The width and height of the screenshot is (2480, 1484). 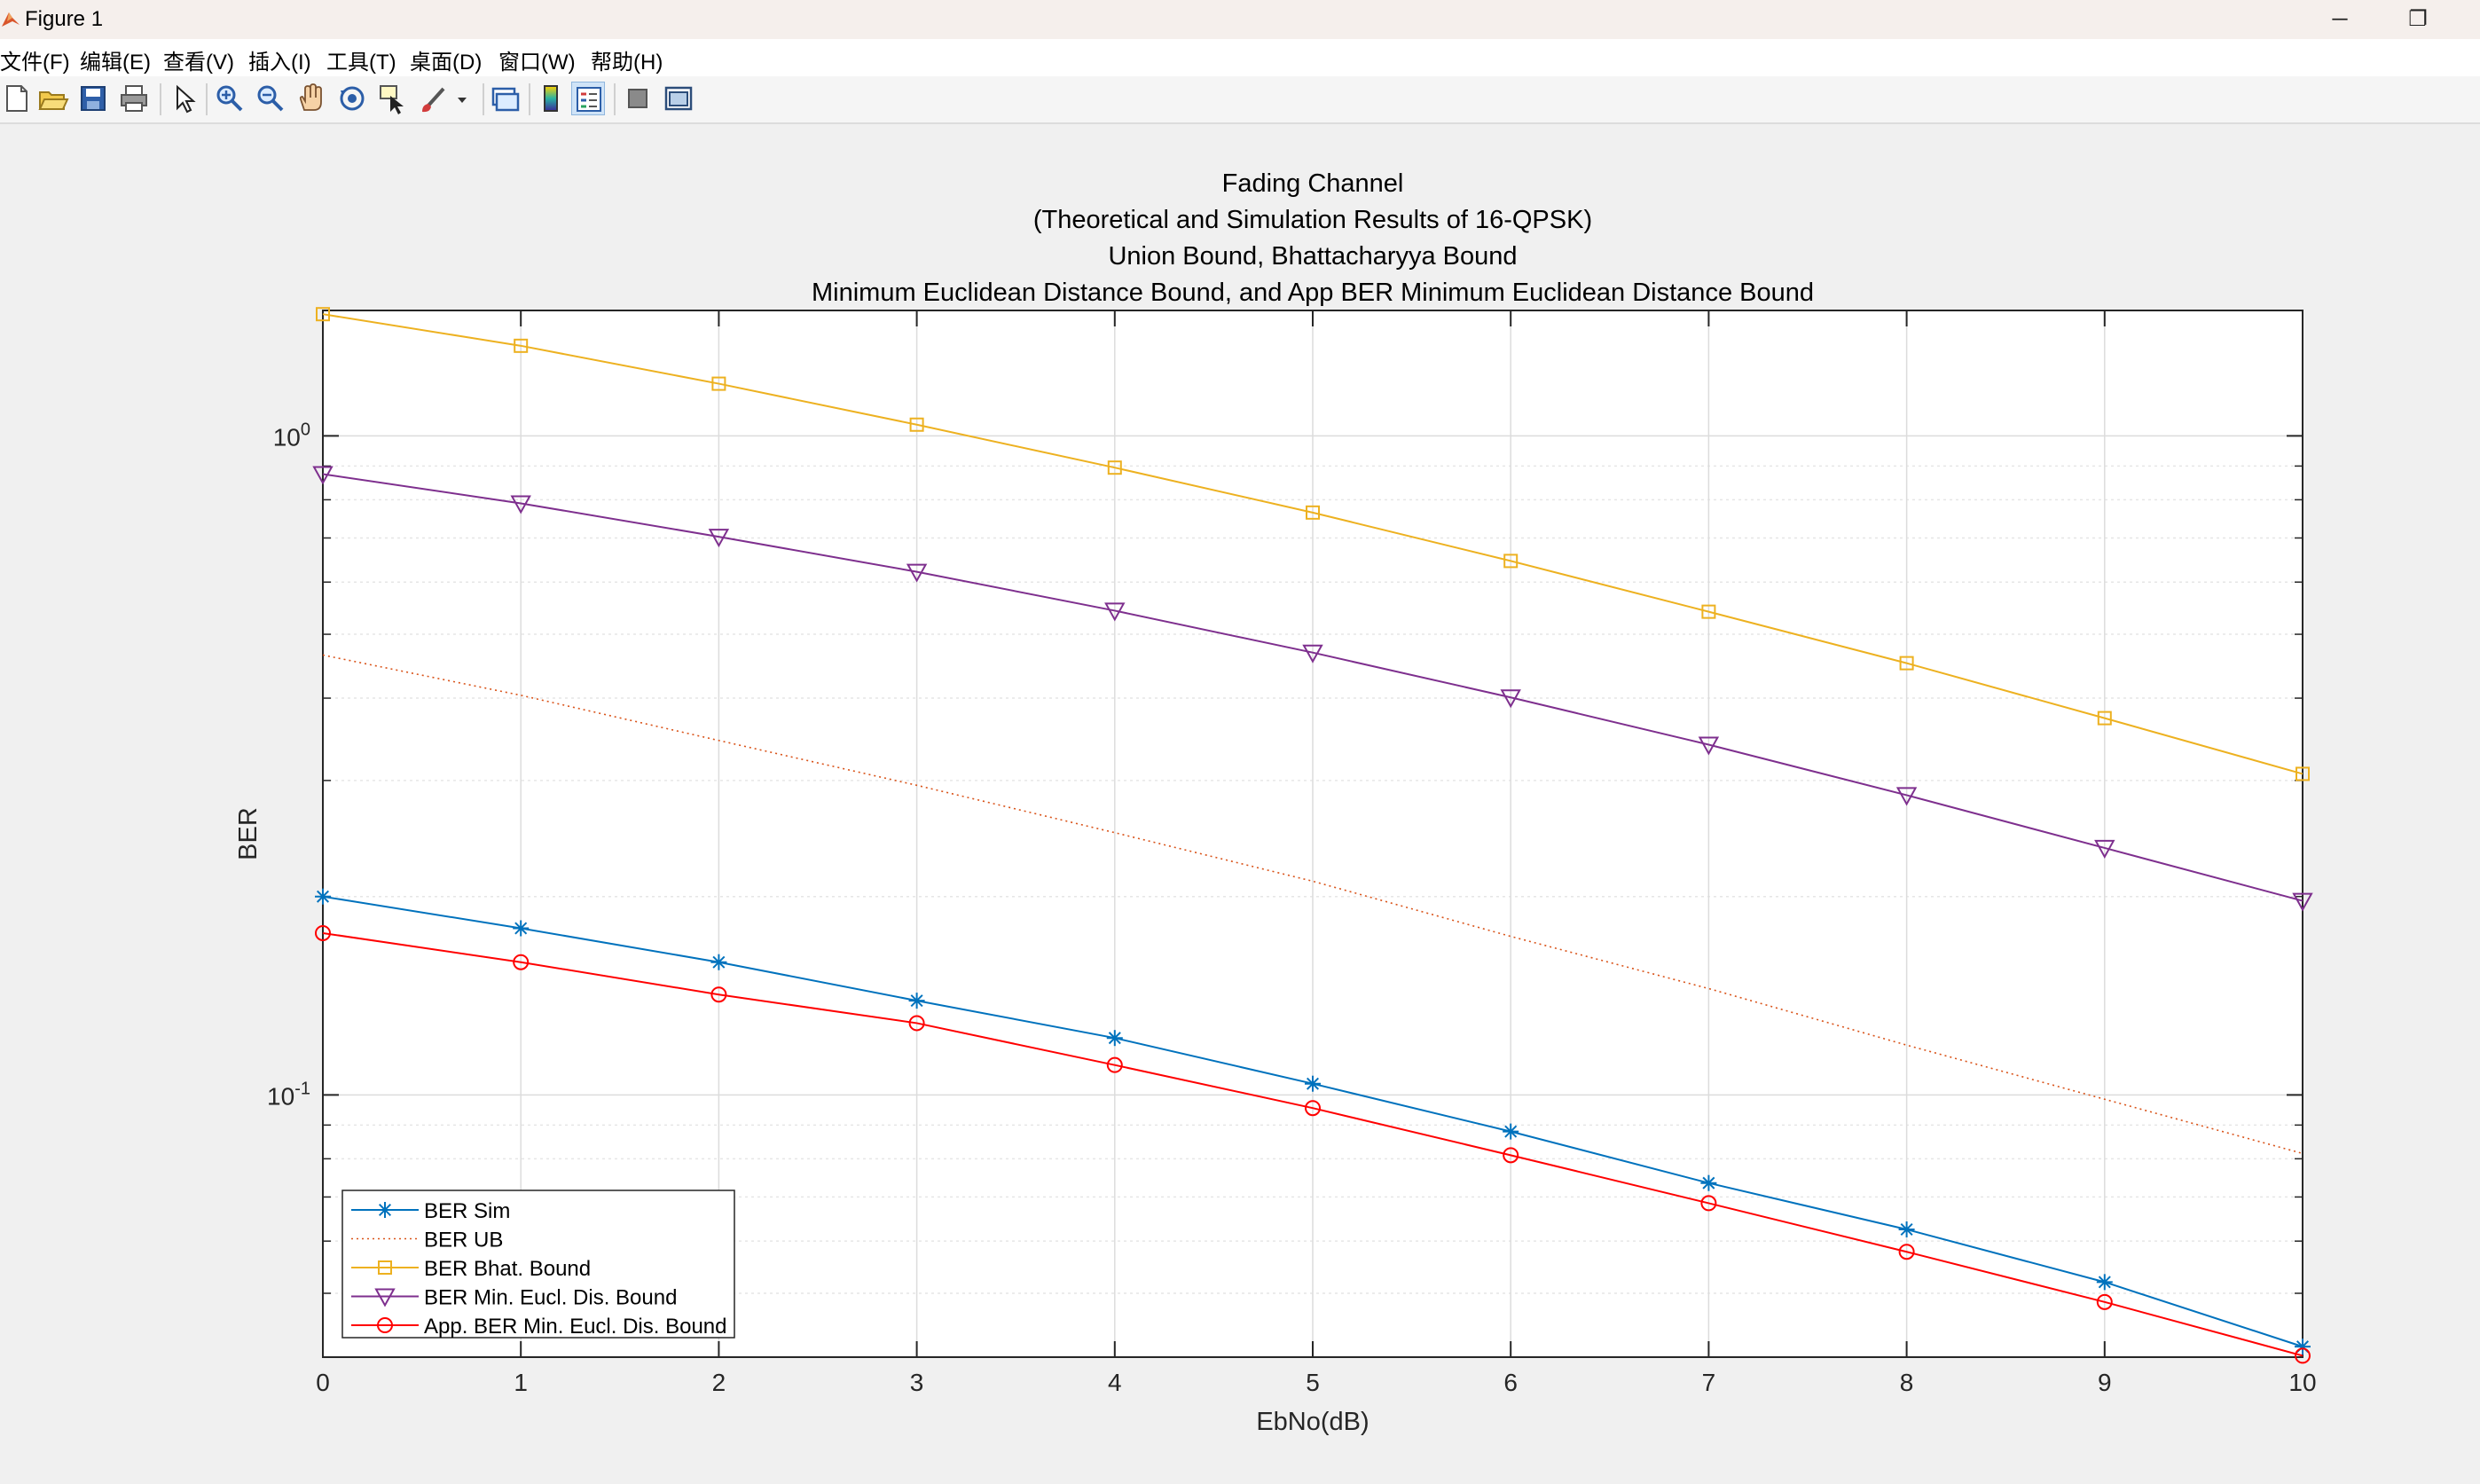 What do you see at coordinates (575, 1327) in the screenshot?
I see `legend-entry-label: App. BER Min. Eucl. Dis. Bound` at bounding box center [575, 1327].